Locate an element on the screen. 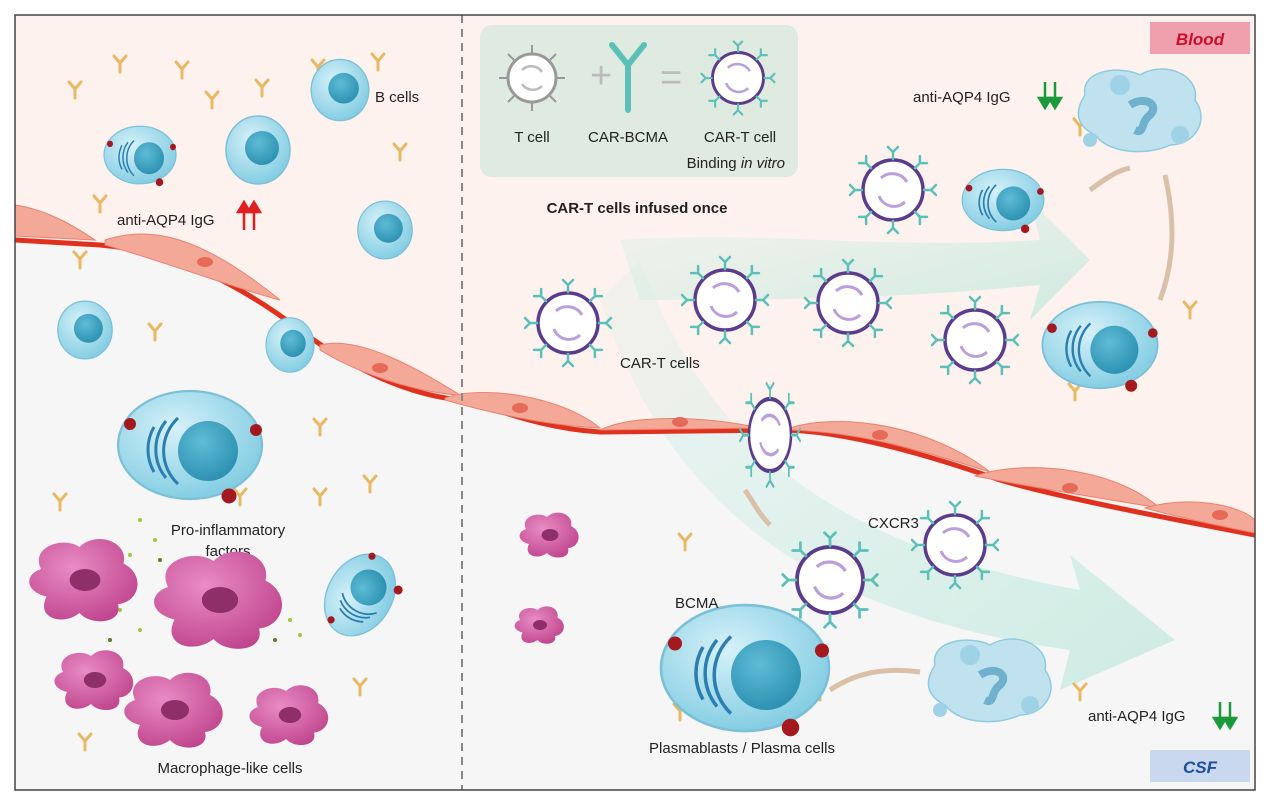 The height and width of the screenshot is (802, 1270). blood-badge is located at coordinates (1200, 38).